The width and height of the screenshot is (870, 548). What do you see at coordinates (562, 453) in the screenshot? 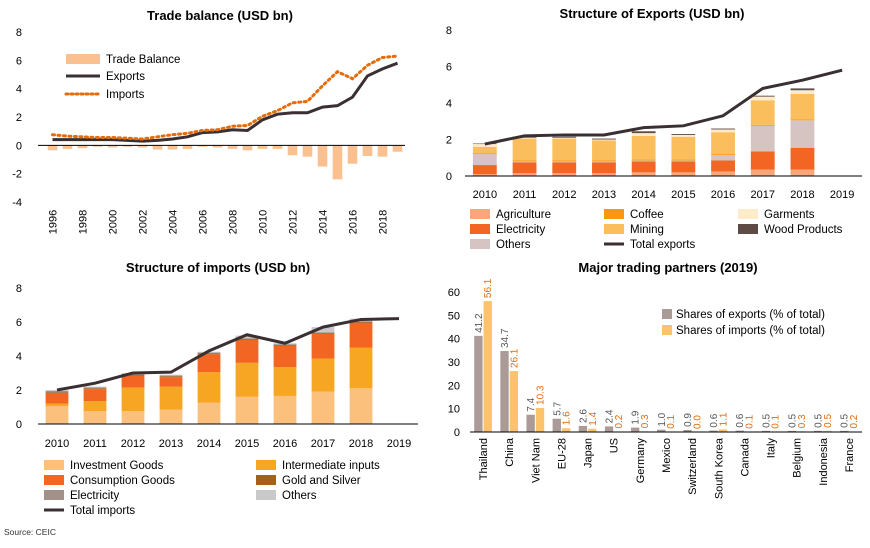
I see `partners-xtick-label: EU-28` at bounding box center [562, 453].